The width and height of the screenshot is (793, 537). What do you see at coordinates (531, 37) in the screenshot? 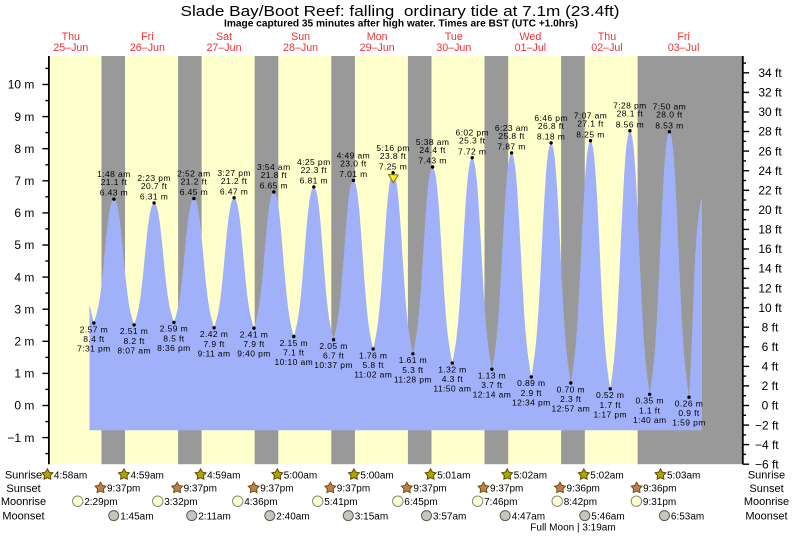
I see `svg-text: Wed` at bounding box center [531, 37].